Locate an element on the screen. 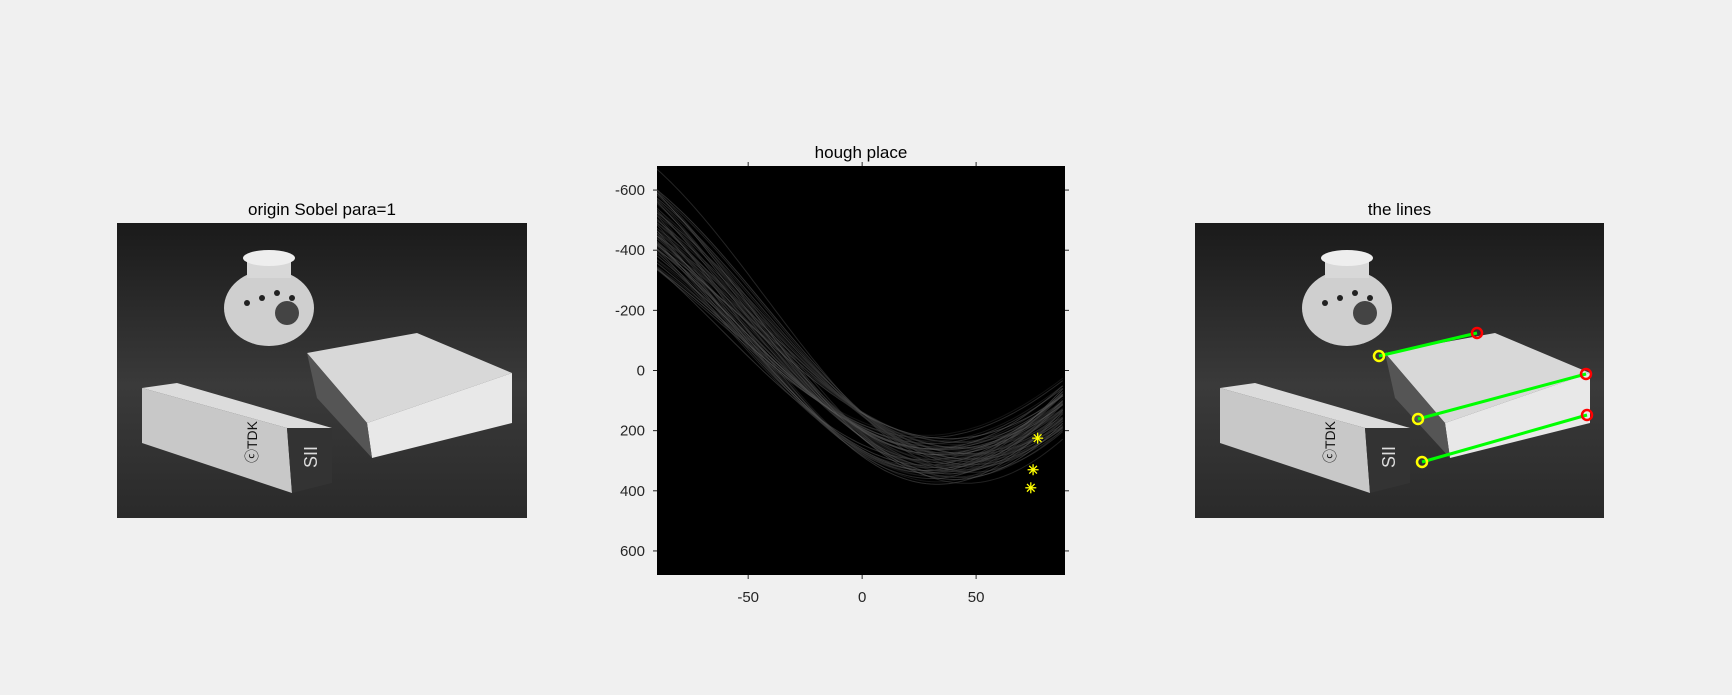  line-1-end-point is located at coordinates (1477, 333).